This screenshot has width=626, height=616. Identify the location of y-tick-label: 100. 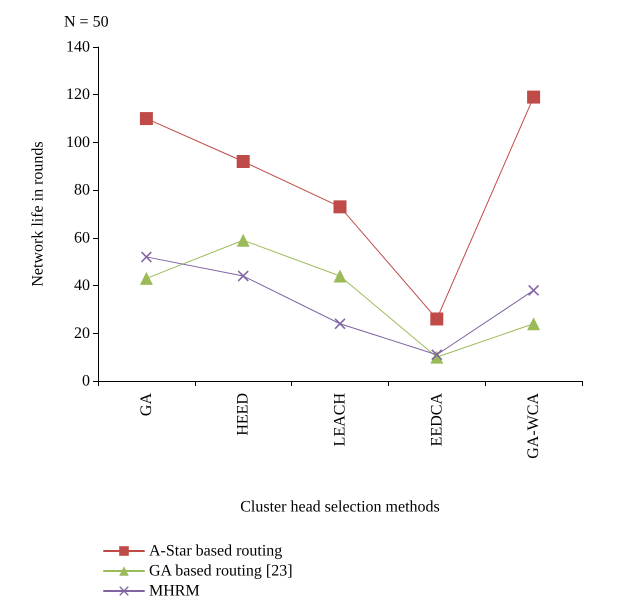
(78, 142).